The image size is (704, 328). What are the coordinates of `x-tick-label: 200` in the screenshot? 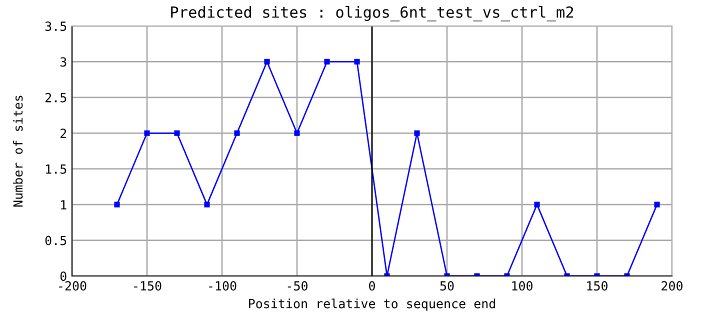 It's located at (672, 286).